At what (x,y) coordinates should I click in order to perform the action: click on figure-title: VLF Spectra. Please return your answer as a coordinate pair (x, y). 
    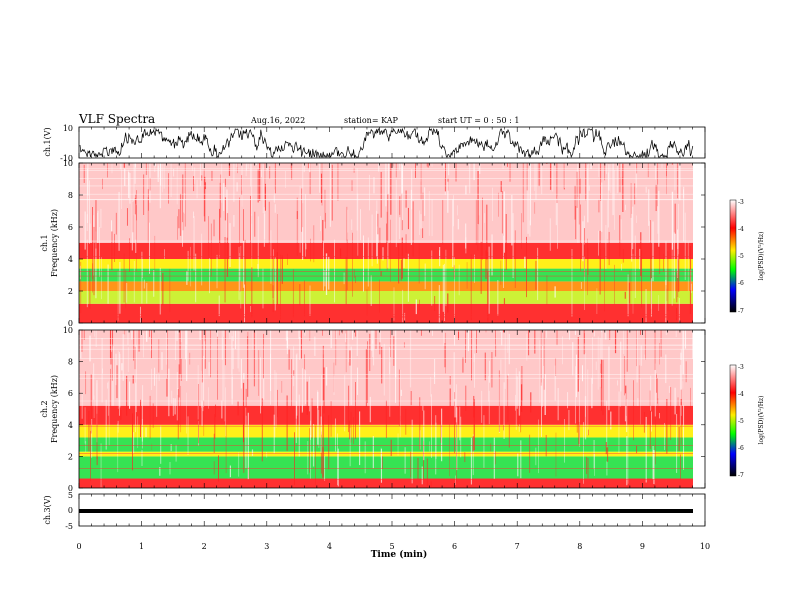
    Looking at the image, I should click on (116, 119).